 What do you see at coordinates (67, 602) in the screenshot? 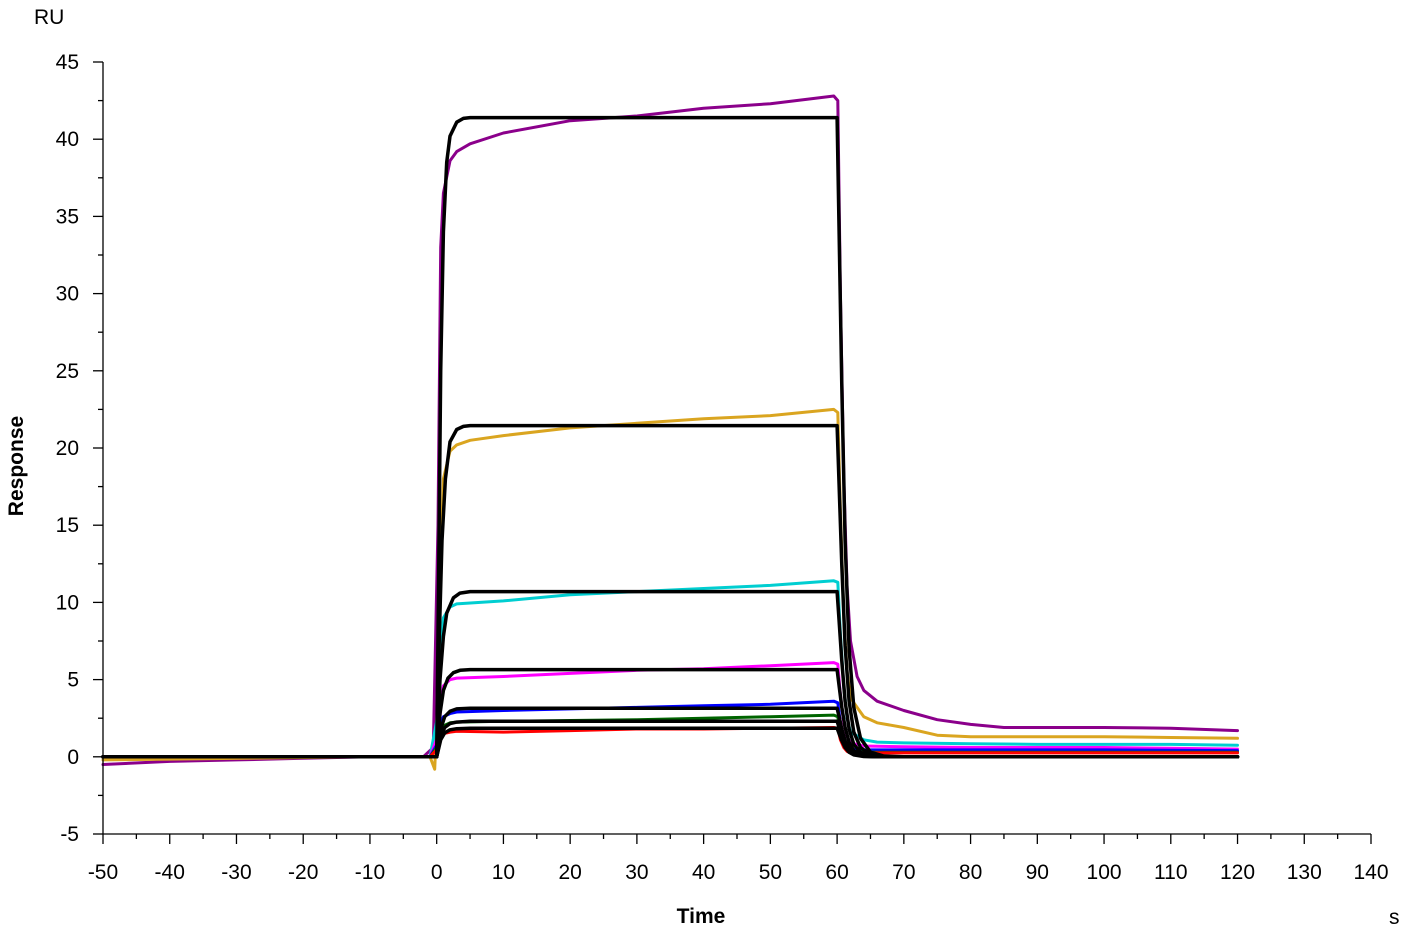
I see `y-tick-label: 10` at bounding box center [67, 602].